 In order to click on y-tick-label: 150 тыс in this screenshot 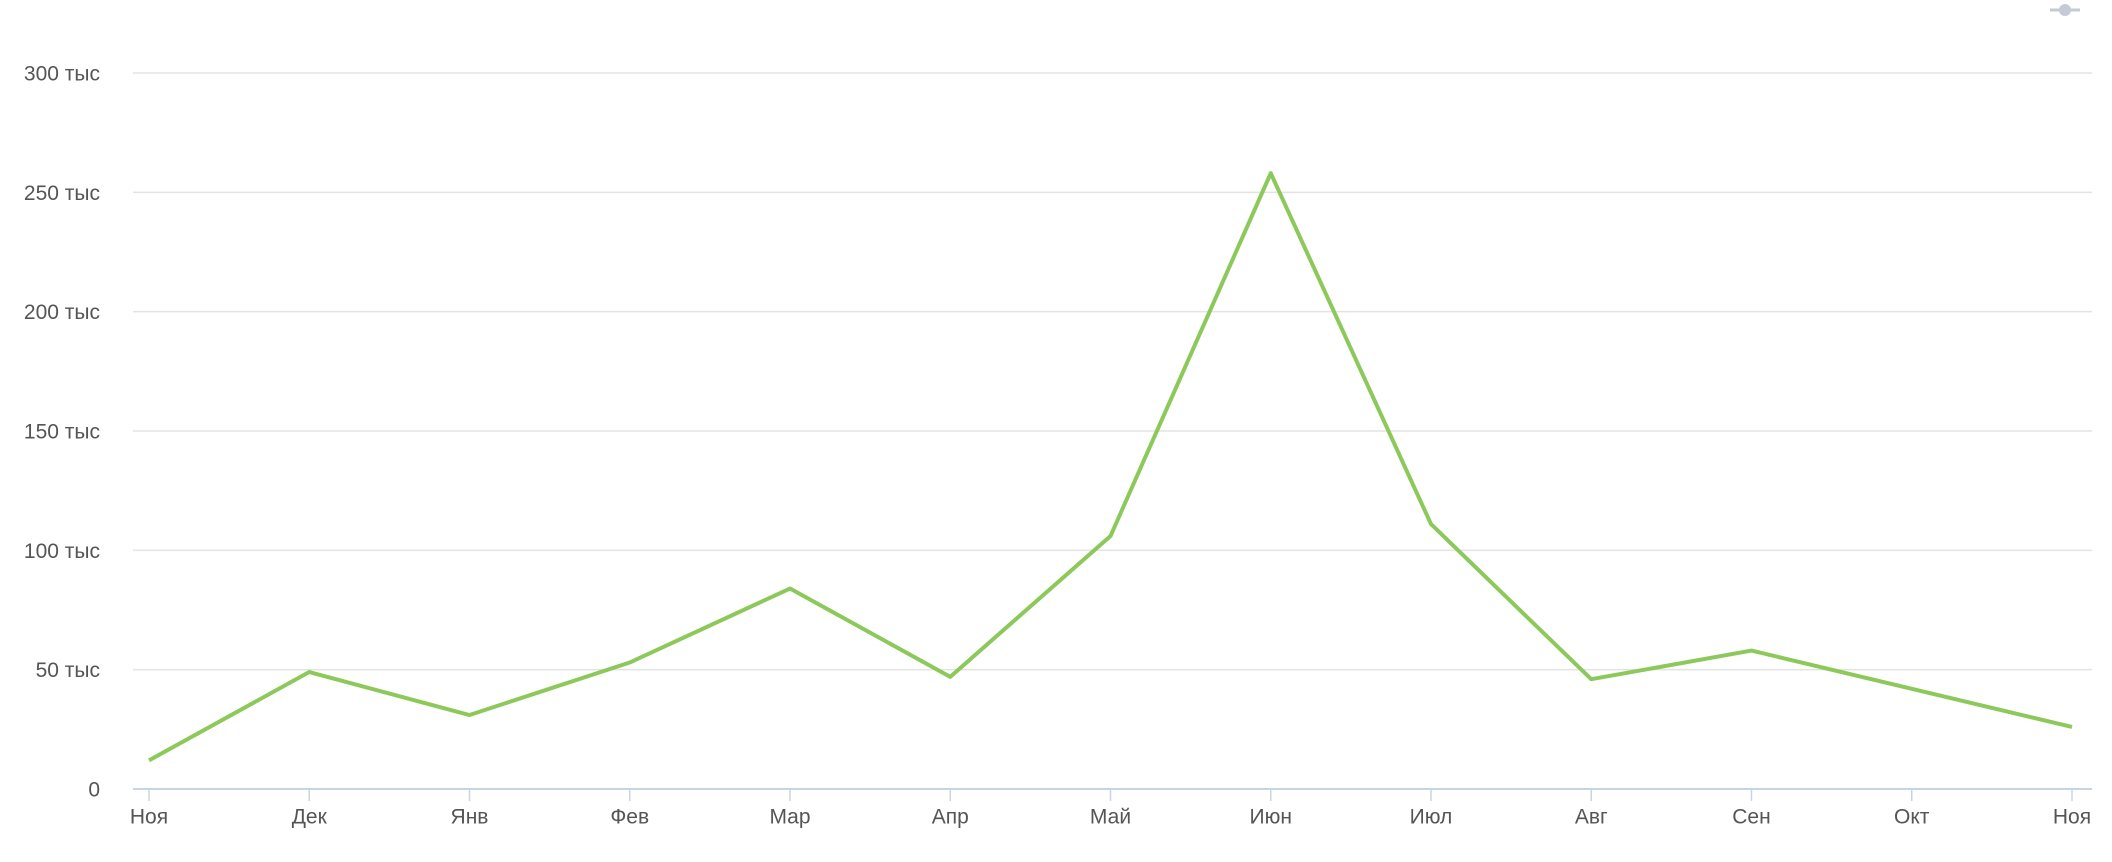, I will do `click(62, 432)`.